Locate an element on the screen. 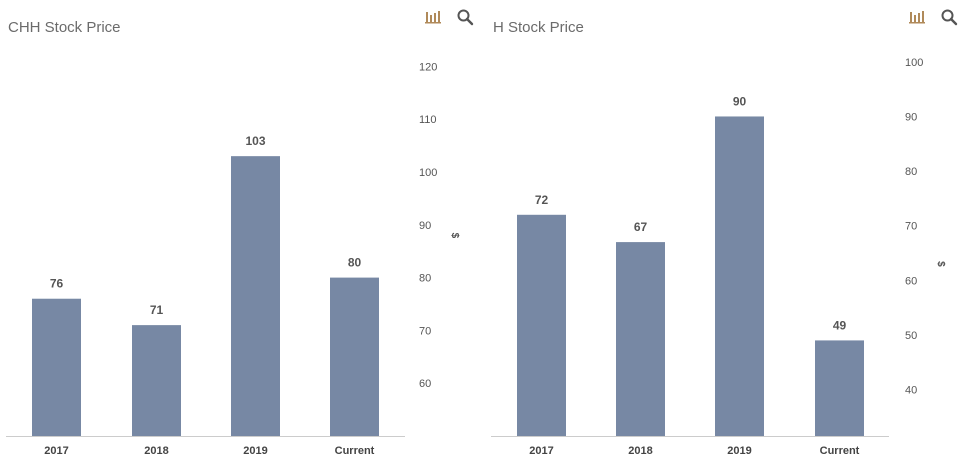 The width and height of the screenshot is (958, 469). chart-title: CHH Stock Price is located at coordinates (64, 27).